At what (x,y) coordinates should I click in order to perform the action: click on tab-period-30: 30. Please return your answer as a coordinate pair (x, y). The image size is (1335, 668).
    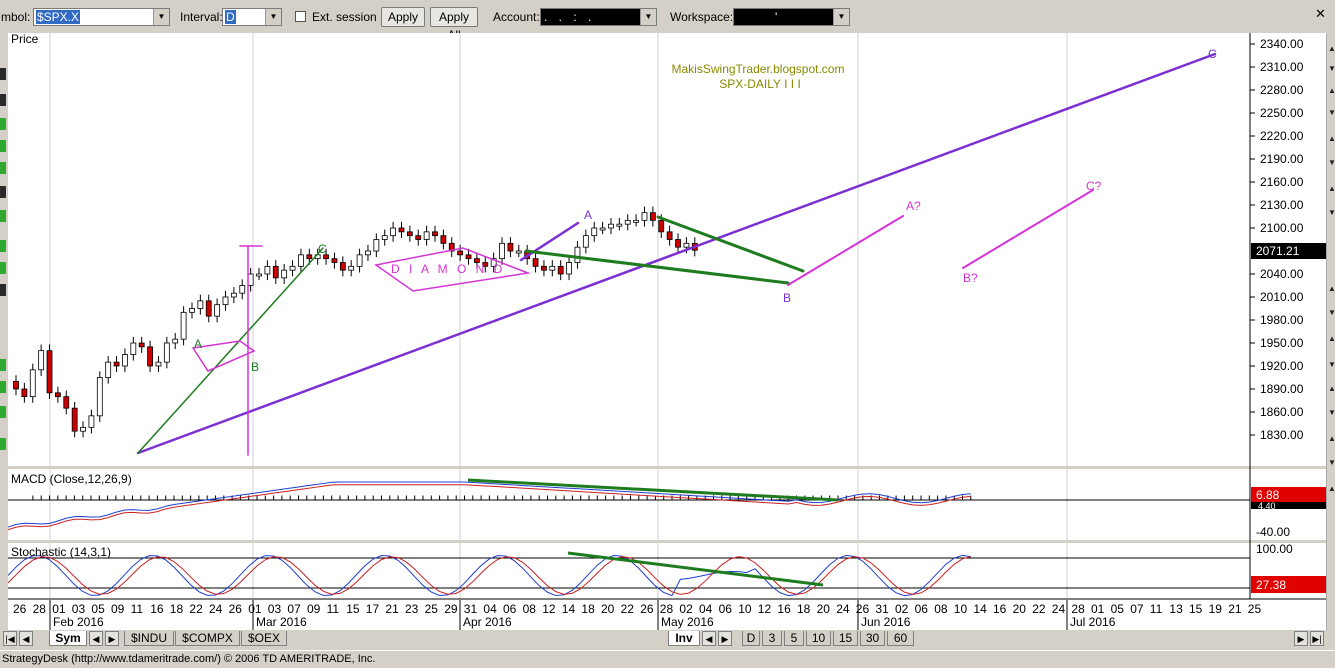
    Looking at the image, I should click on (872, 638).